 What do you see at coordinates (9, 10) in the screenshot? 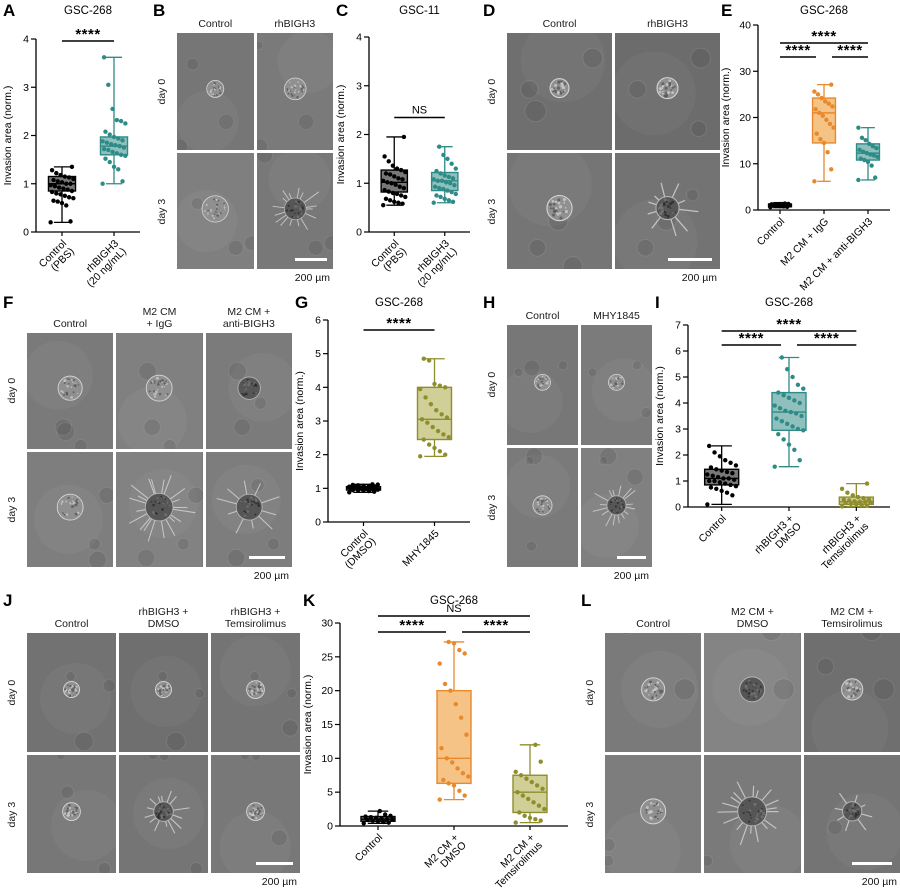
I see `panel-label-a: A` at bounding box center [9, 10].